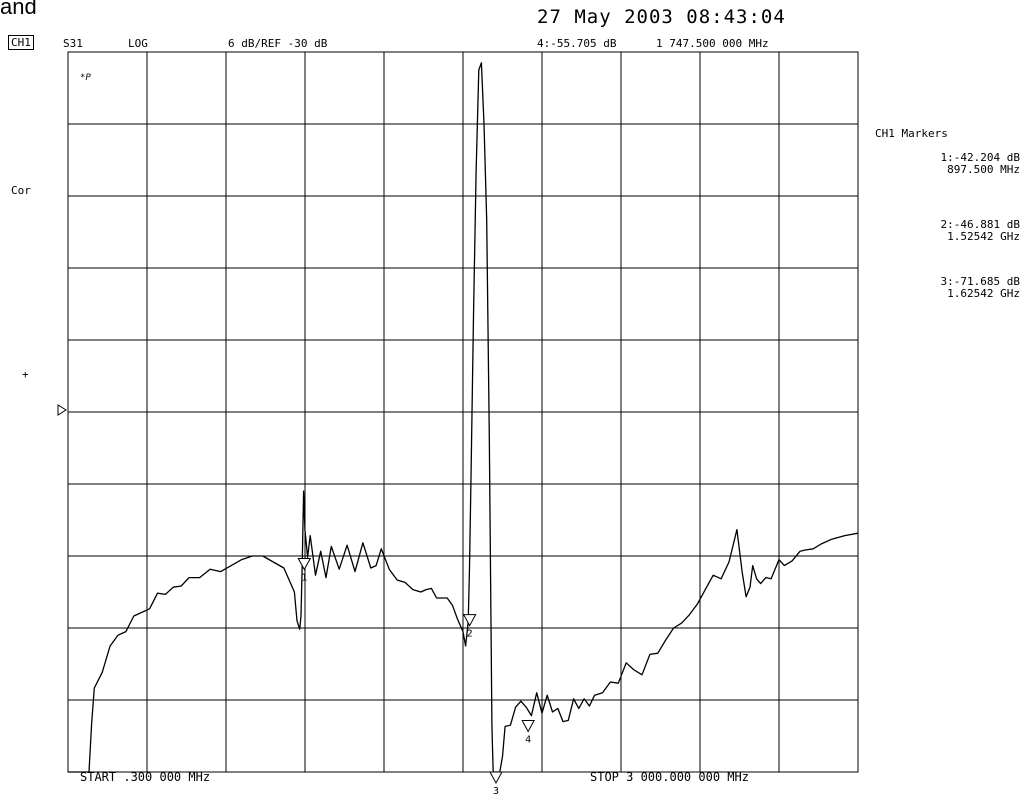 The image size is (1025, 802). I want to click on marker-3-readout: 3:-71.685 dB 1.62542 GHz, so click(980, 288).